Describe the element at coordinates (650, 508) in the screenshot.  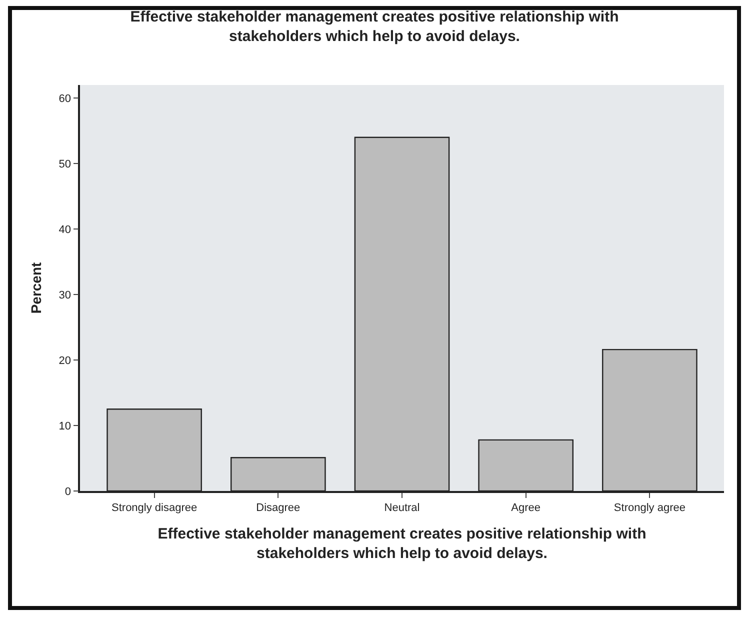
I see `x-tick-label: Strongly agree` at that location.